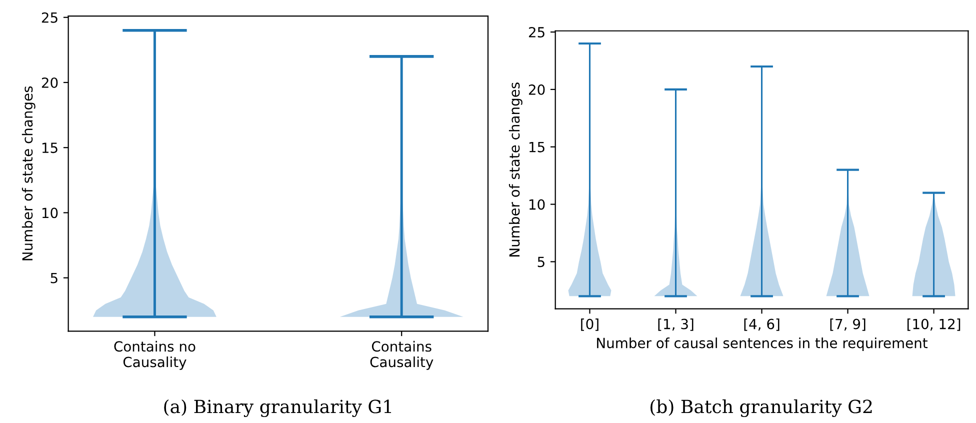  Describe the element at coordinates (933, 324) in the screenshot. I see `x-tick-label: [10, 12]` at that location.